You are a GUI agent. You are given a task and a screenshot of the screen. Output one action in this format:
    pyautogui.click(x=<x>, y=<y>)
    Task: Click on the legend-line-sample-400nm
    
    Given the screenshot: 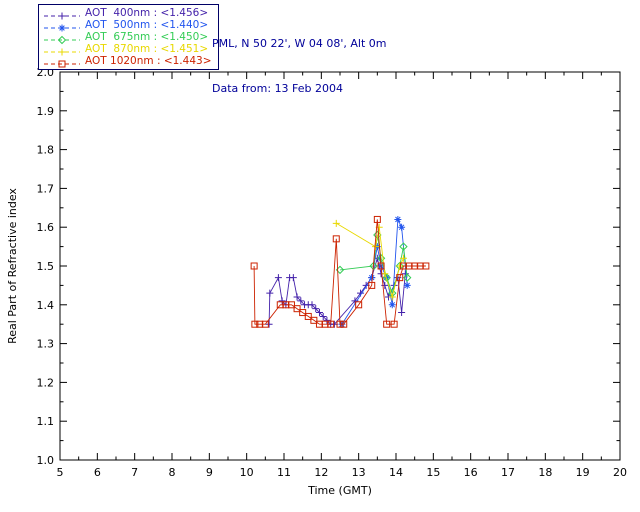 What is the action you would take?
    pyautogui.click(x=62, y=13)
    